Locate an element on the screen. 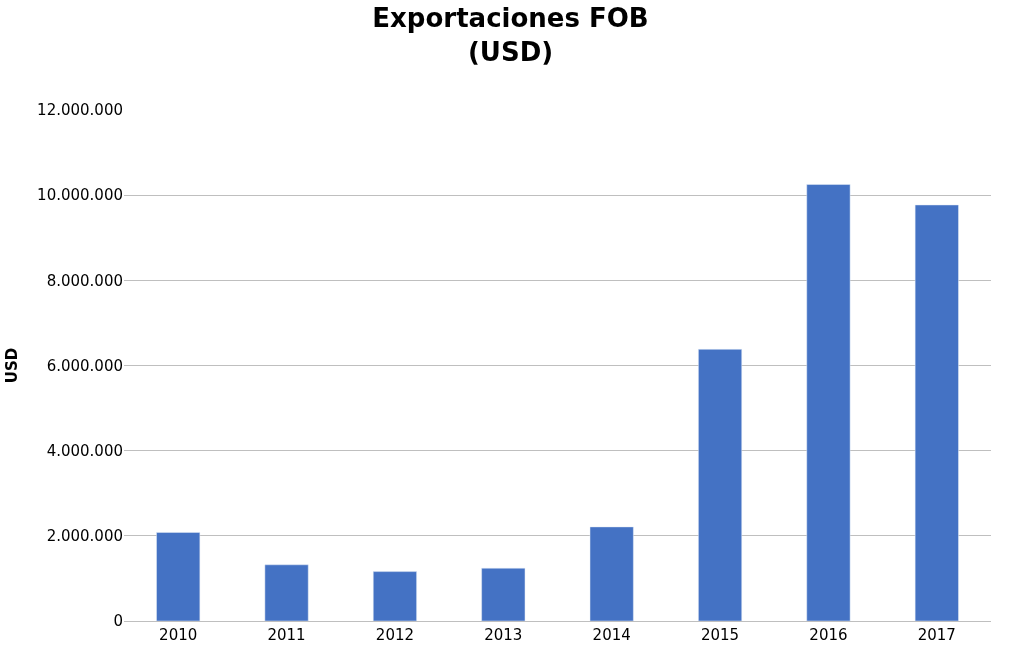 This screenshot has height=671, width=1021. x-tick-label: 2010 is located at coordinates (178, 635).